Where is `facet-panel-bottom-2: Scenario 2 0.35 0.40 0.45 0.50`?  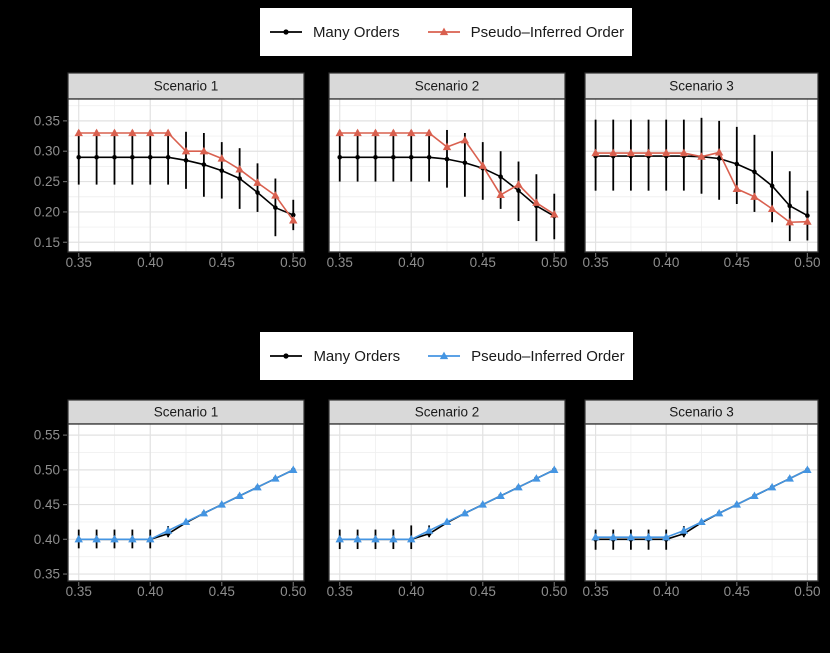 facet-panel-bottom-2: Scenario 2 0.35 0.40 0.45 0.50 is located at coordinates (447, 499).